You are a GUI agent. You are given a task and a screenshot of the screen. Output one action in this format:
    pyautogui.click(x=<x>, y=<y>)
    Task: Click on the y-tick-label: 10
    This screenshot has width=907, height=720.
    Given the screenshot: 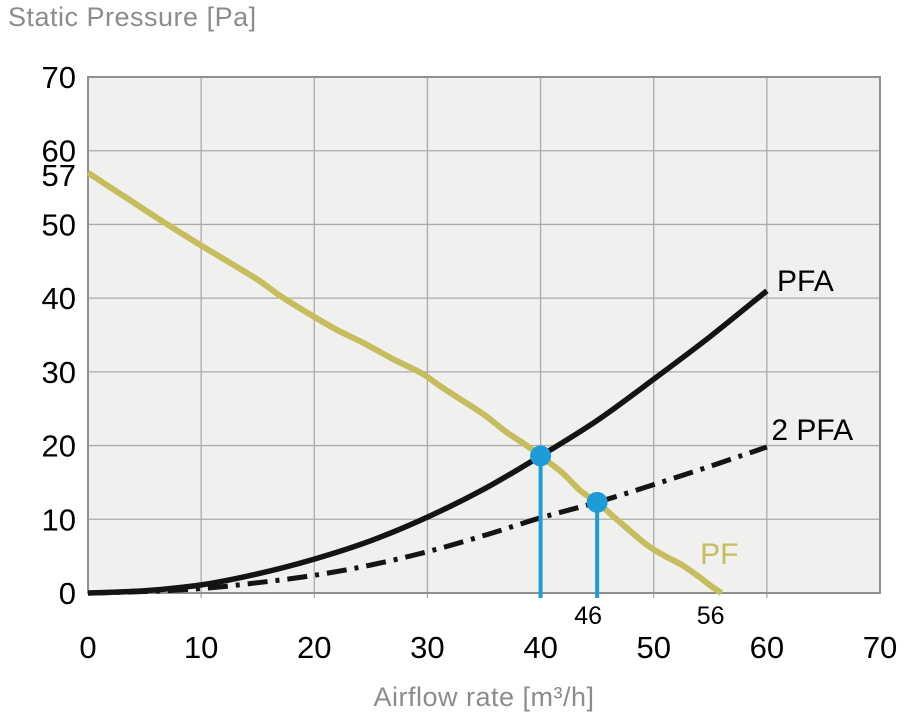 What is the action you would take?
    pyautogui.click(x=59, y=519)
    